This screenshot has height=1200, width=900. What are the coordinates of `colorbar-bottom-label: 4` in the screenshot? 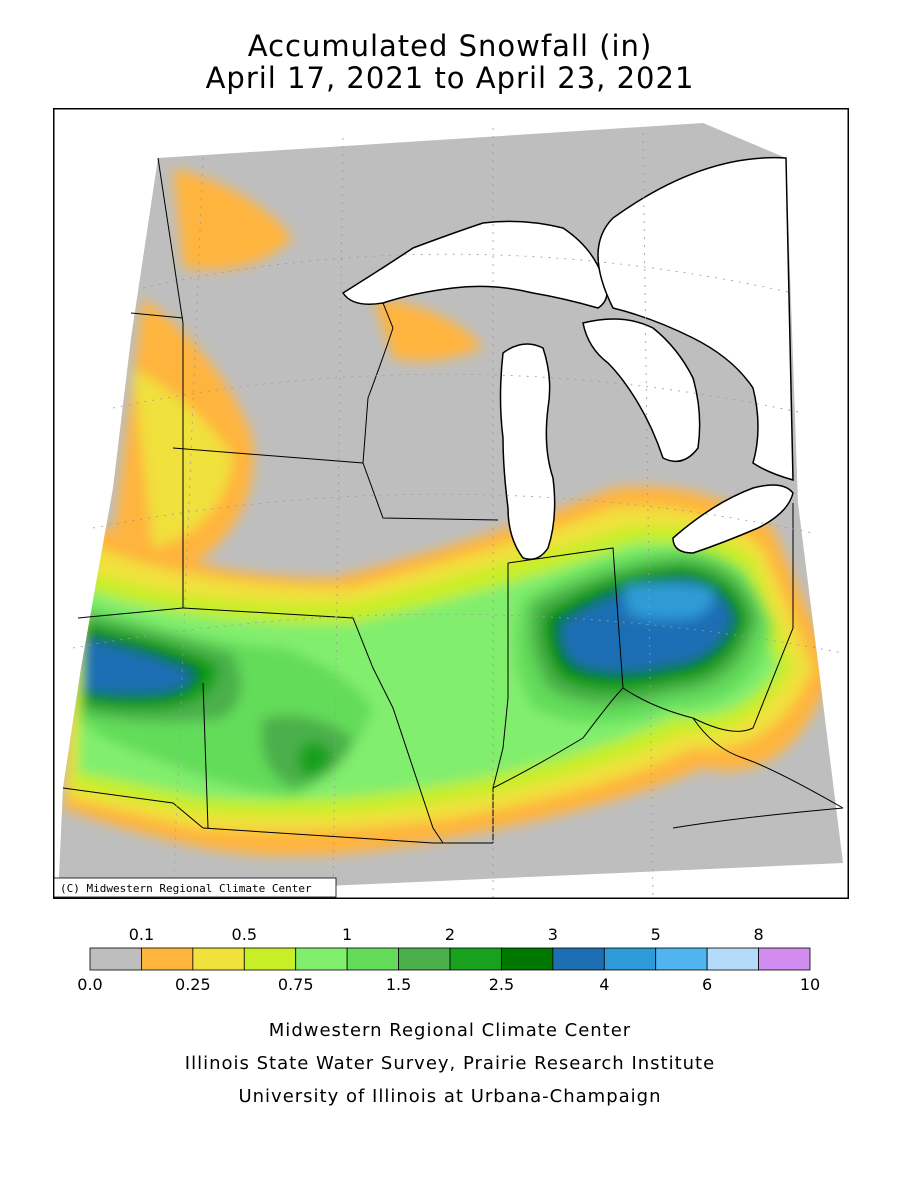 It's located at (604, 984).